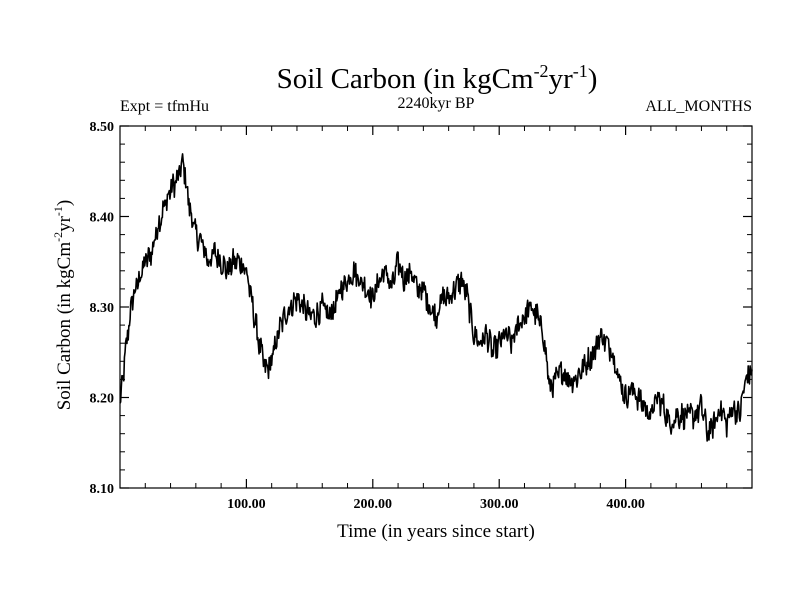 This screenshot has height=600, width=800. What do you see at coordinates (58, 237) in the screenshot?
I see `y-axis-label-sup1: -2` at bounding box center [58, 237].